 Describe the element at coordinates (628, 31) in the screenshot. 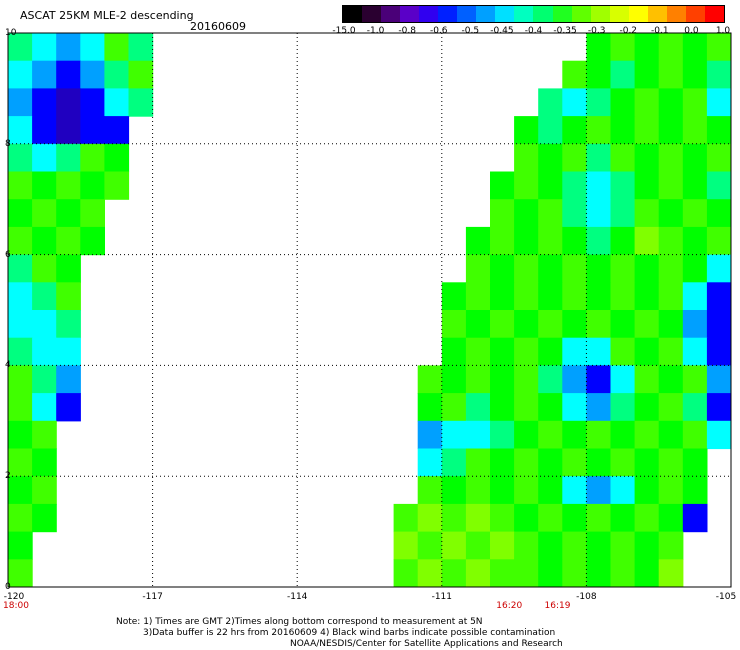

I see `colorbar-label: -0.2` at that location.